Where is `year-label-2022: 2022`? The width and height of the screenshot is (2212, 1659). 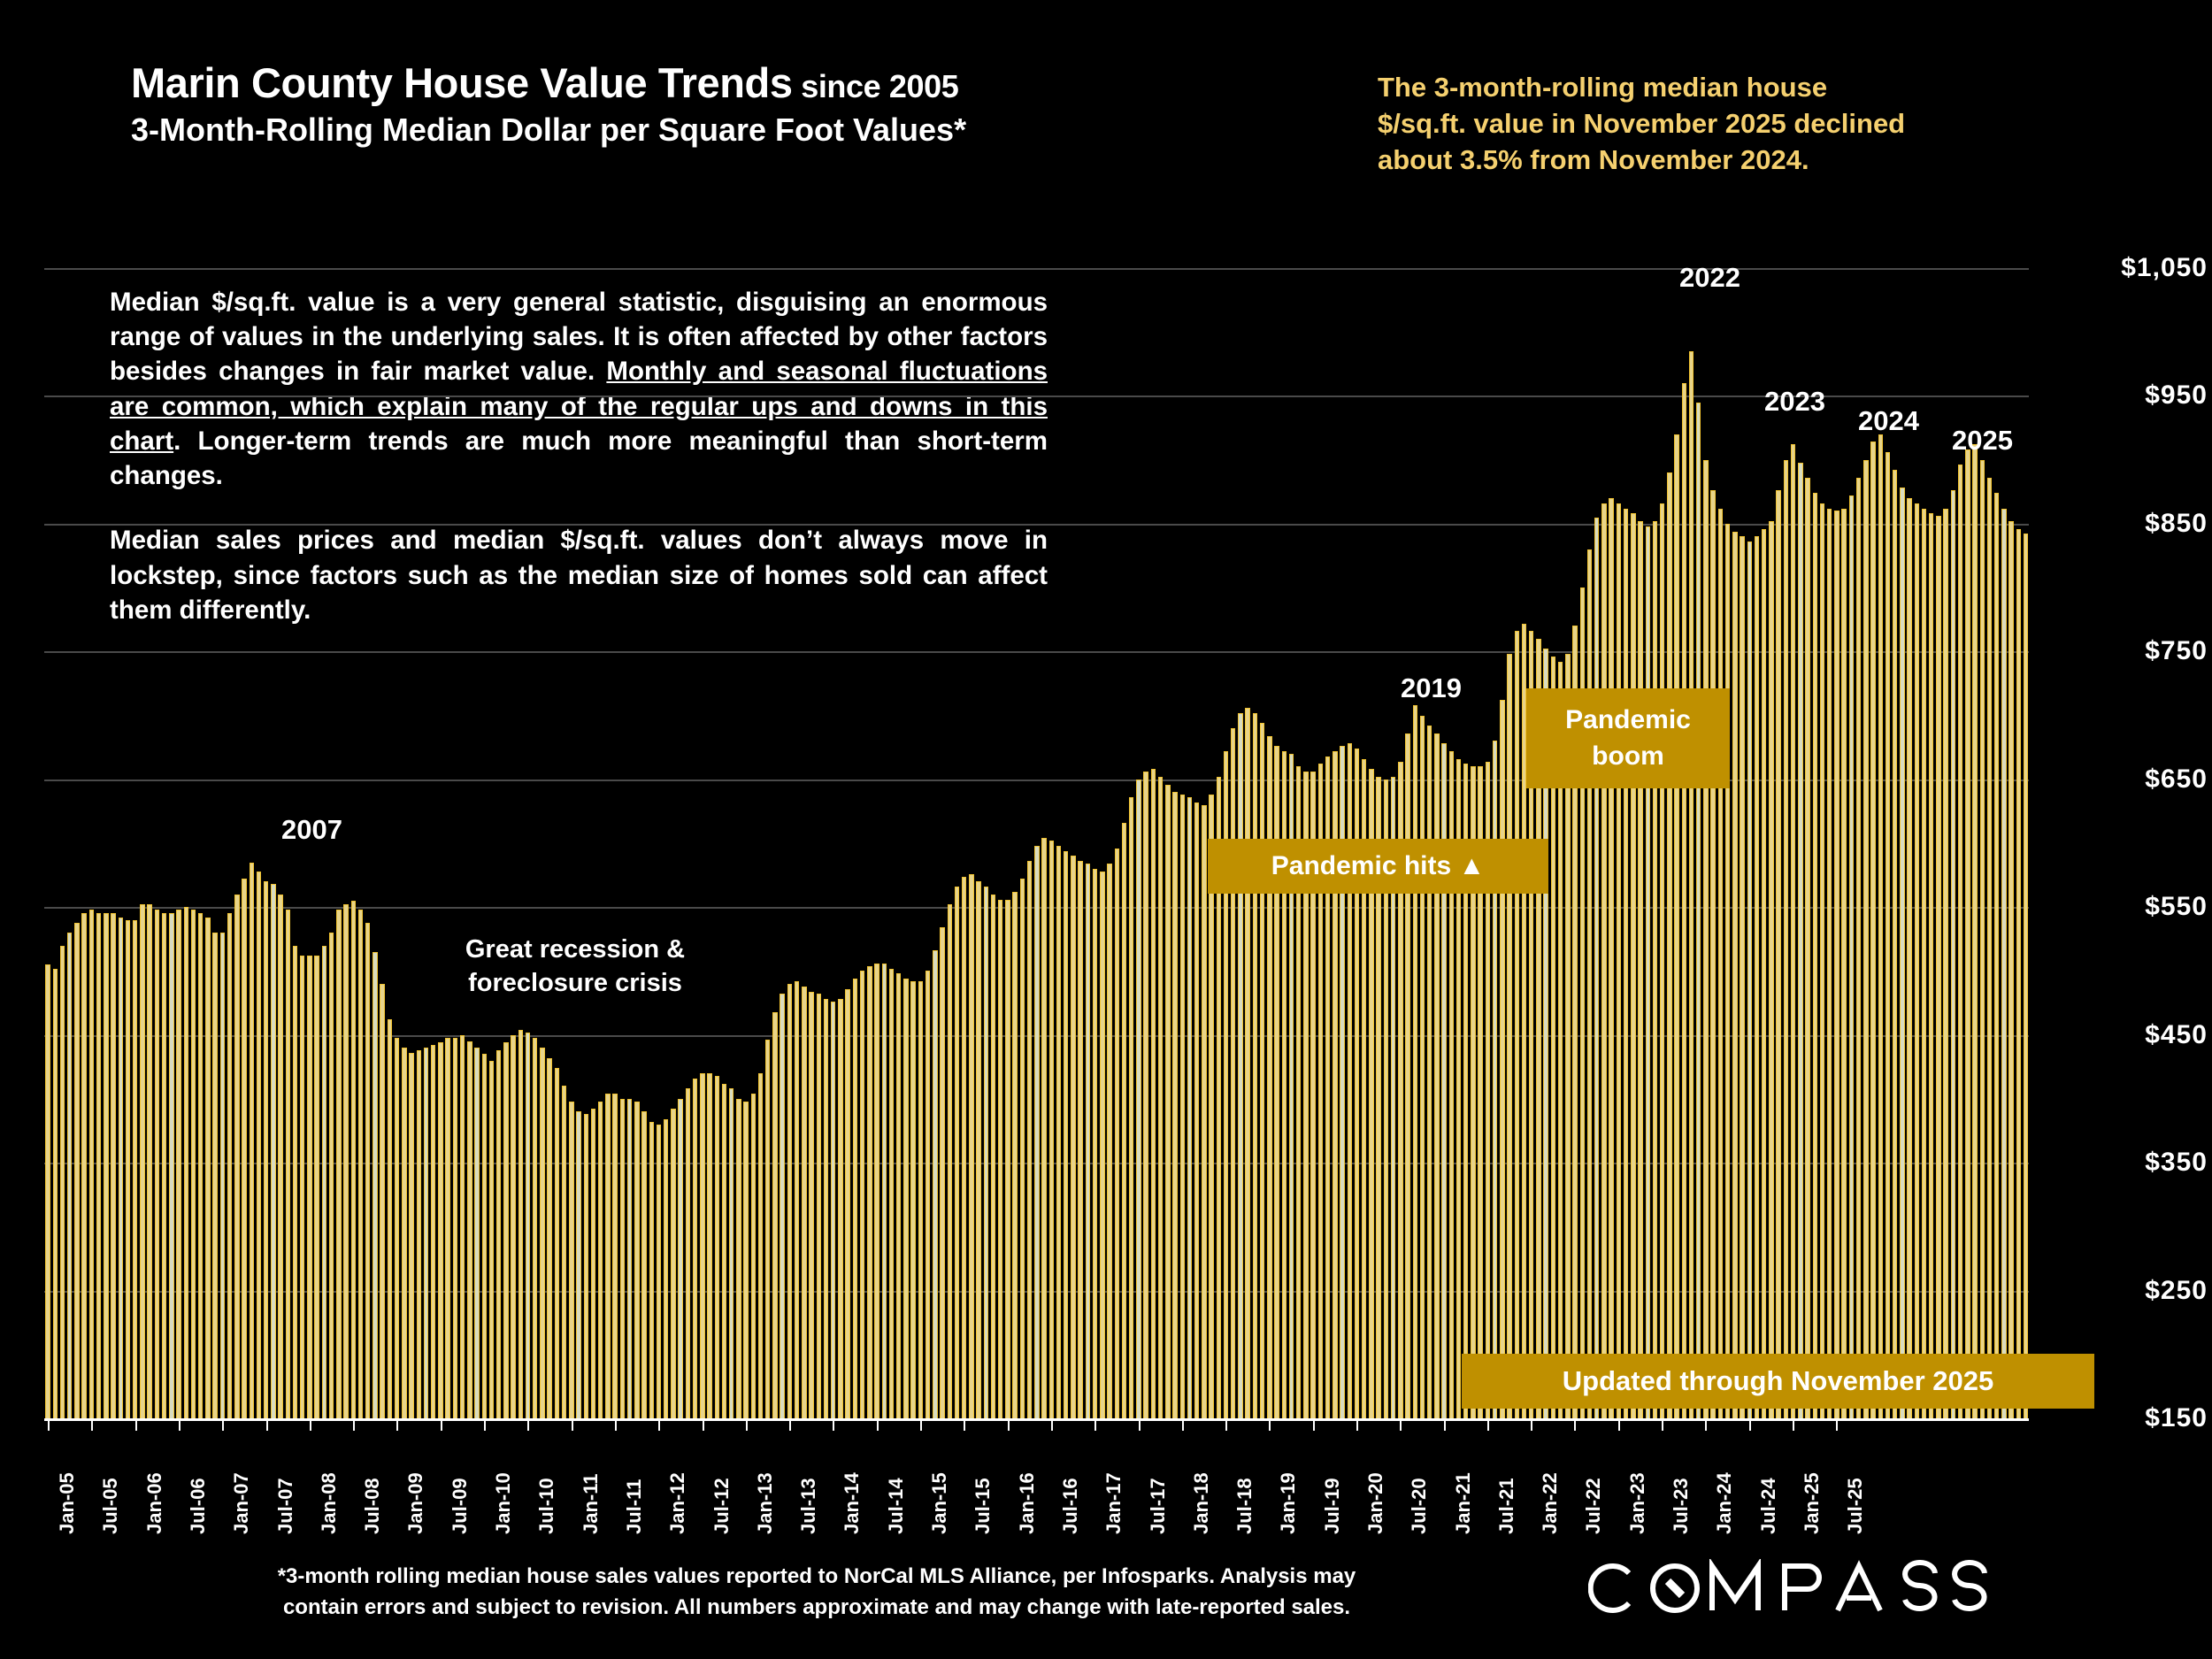
year-label-2022: 2022 is located at coordinates (1710, 278).